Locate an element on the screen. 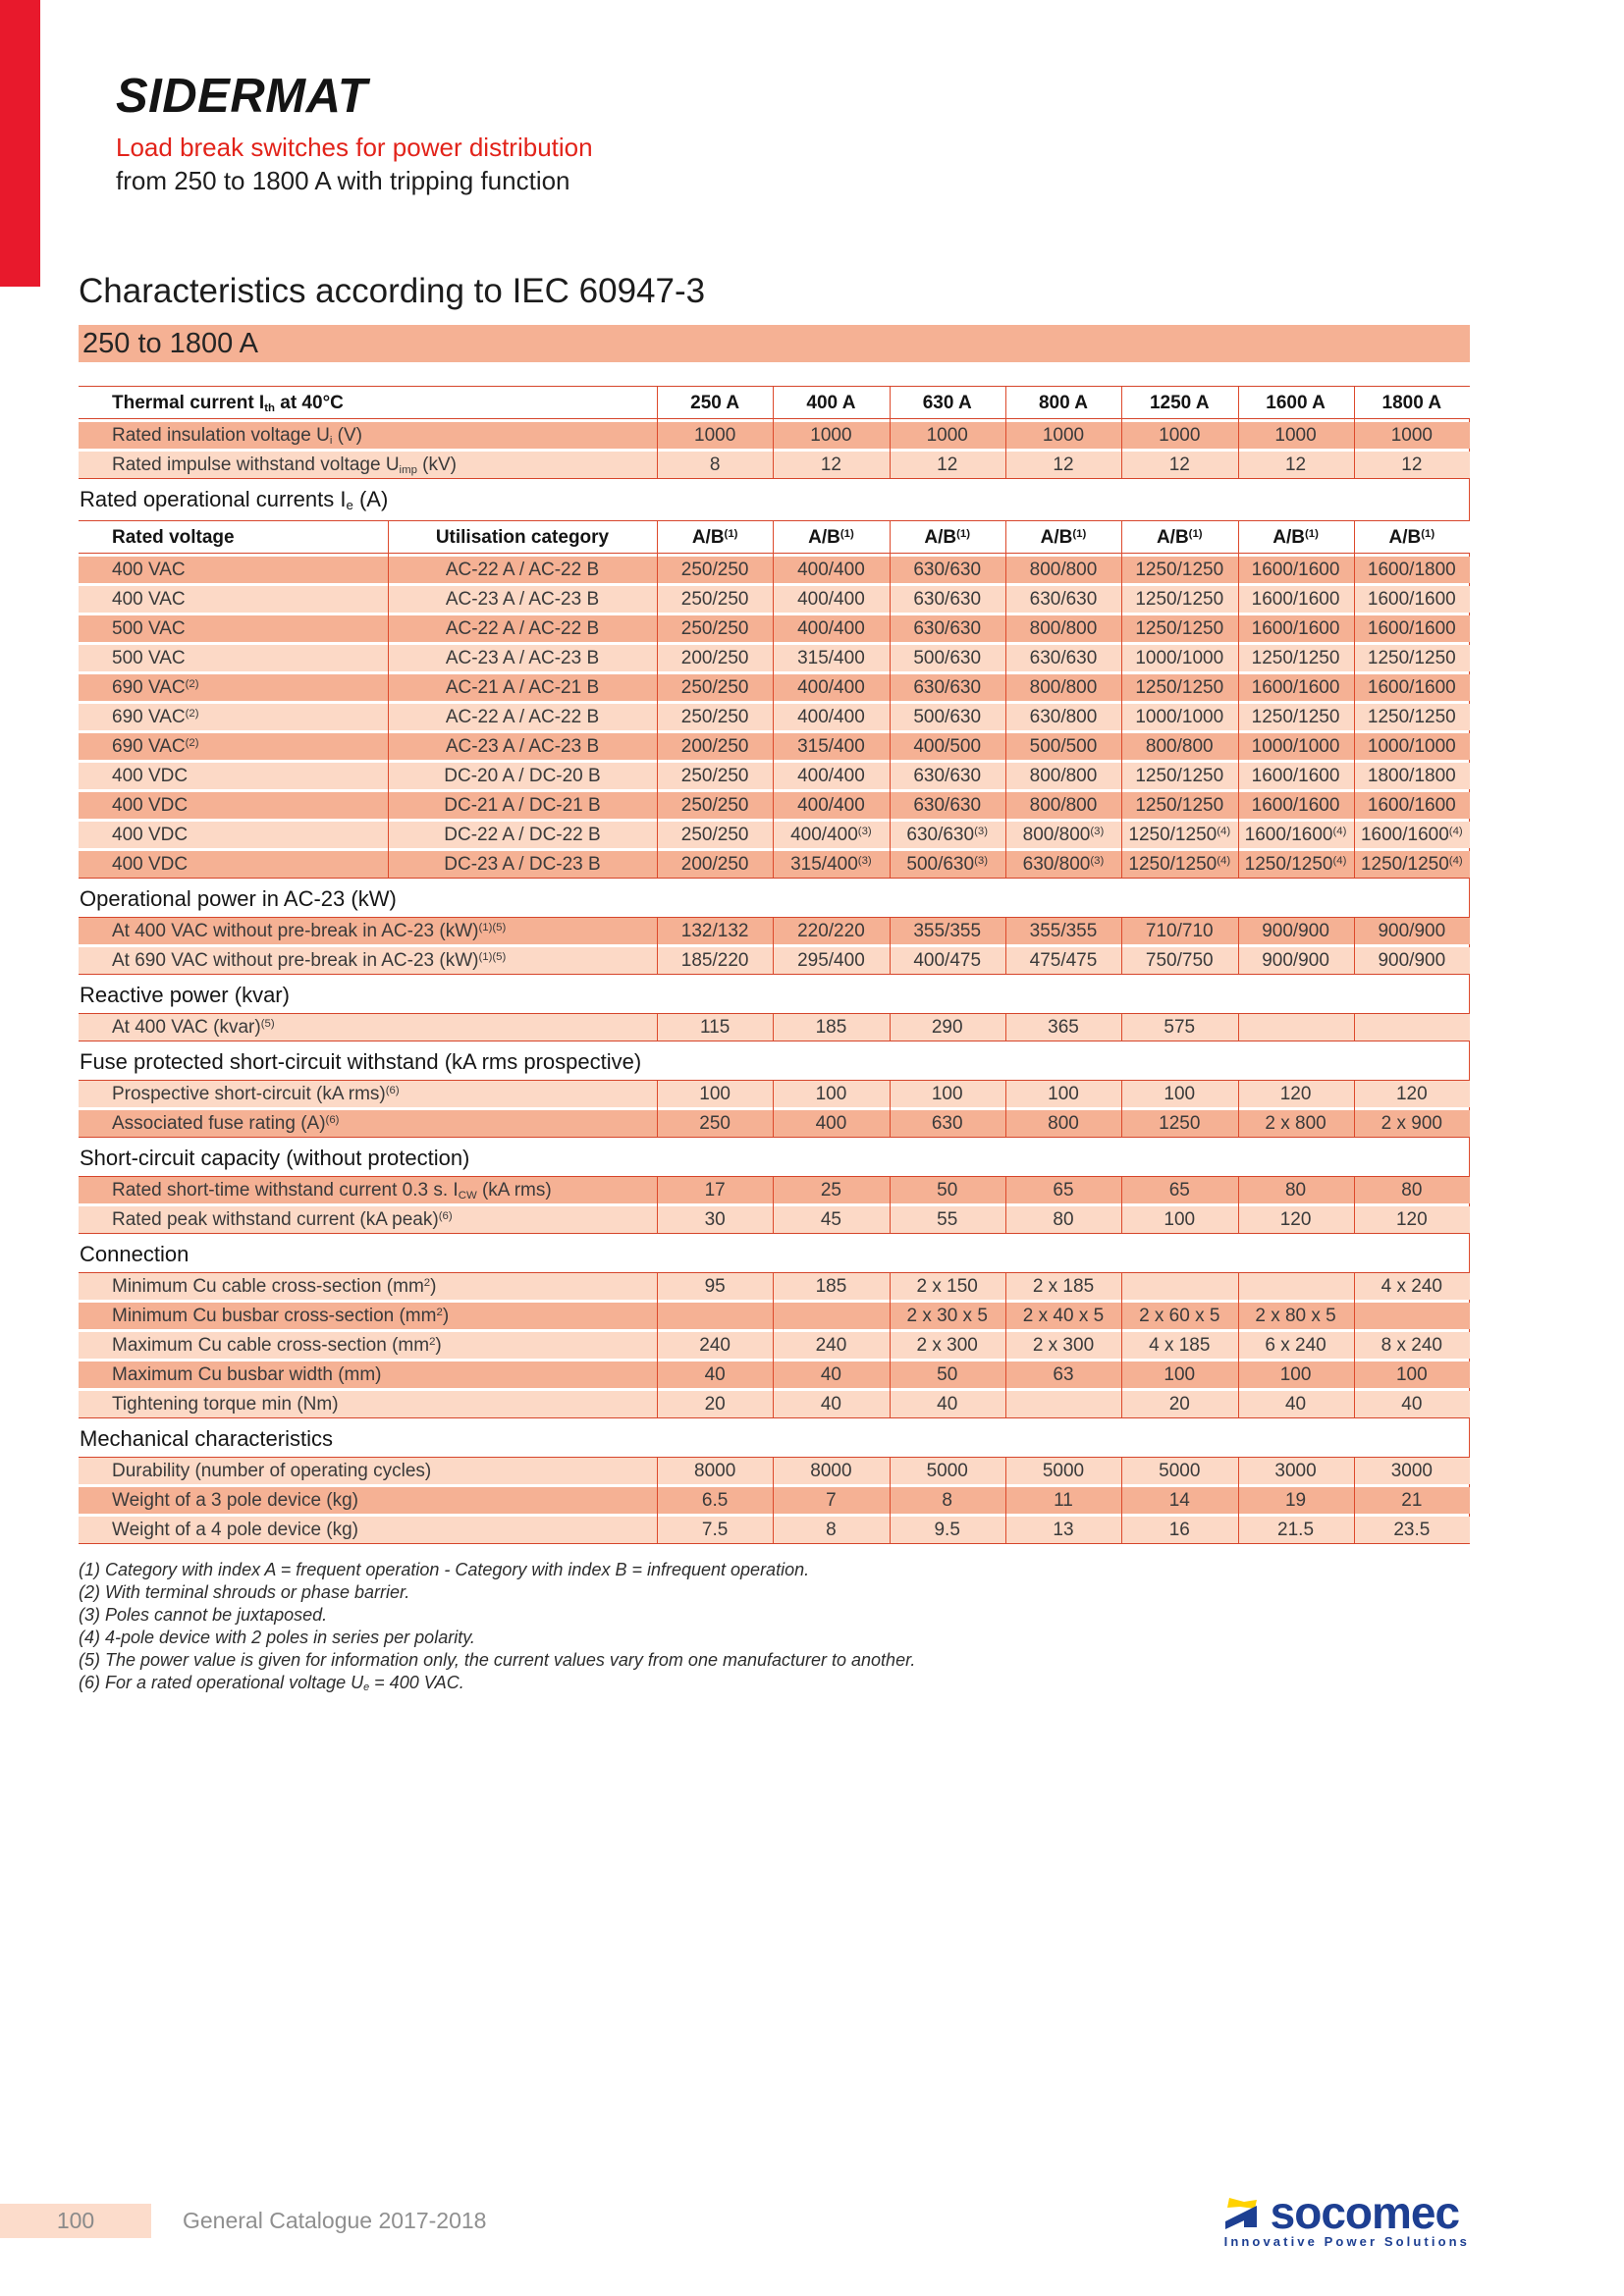  table-block: At 400 VAC (kvar)(5) 115 185 290 365 575 is located at coordinates (774, 1027).